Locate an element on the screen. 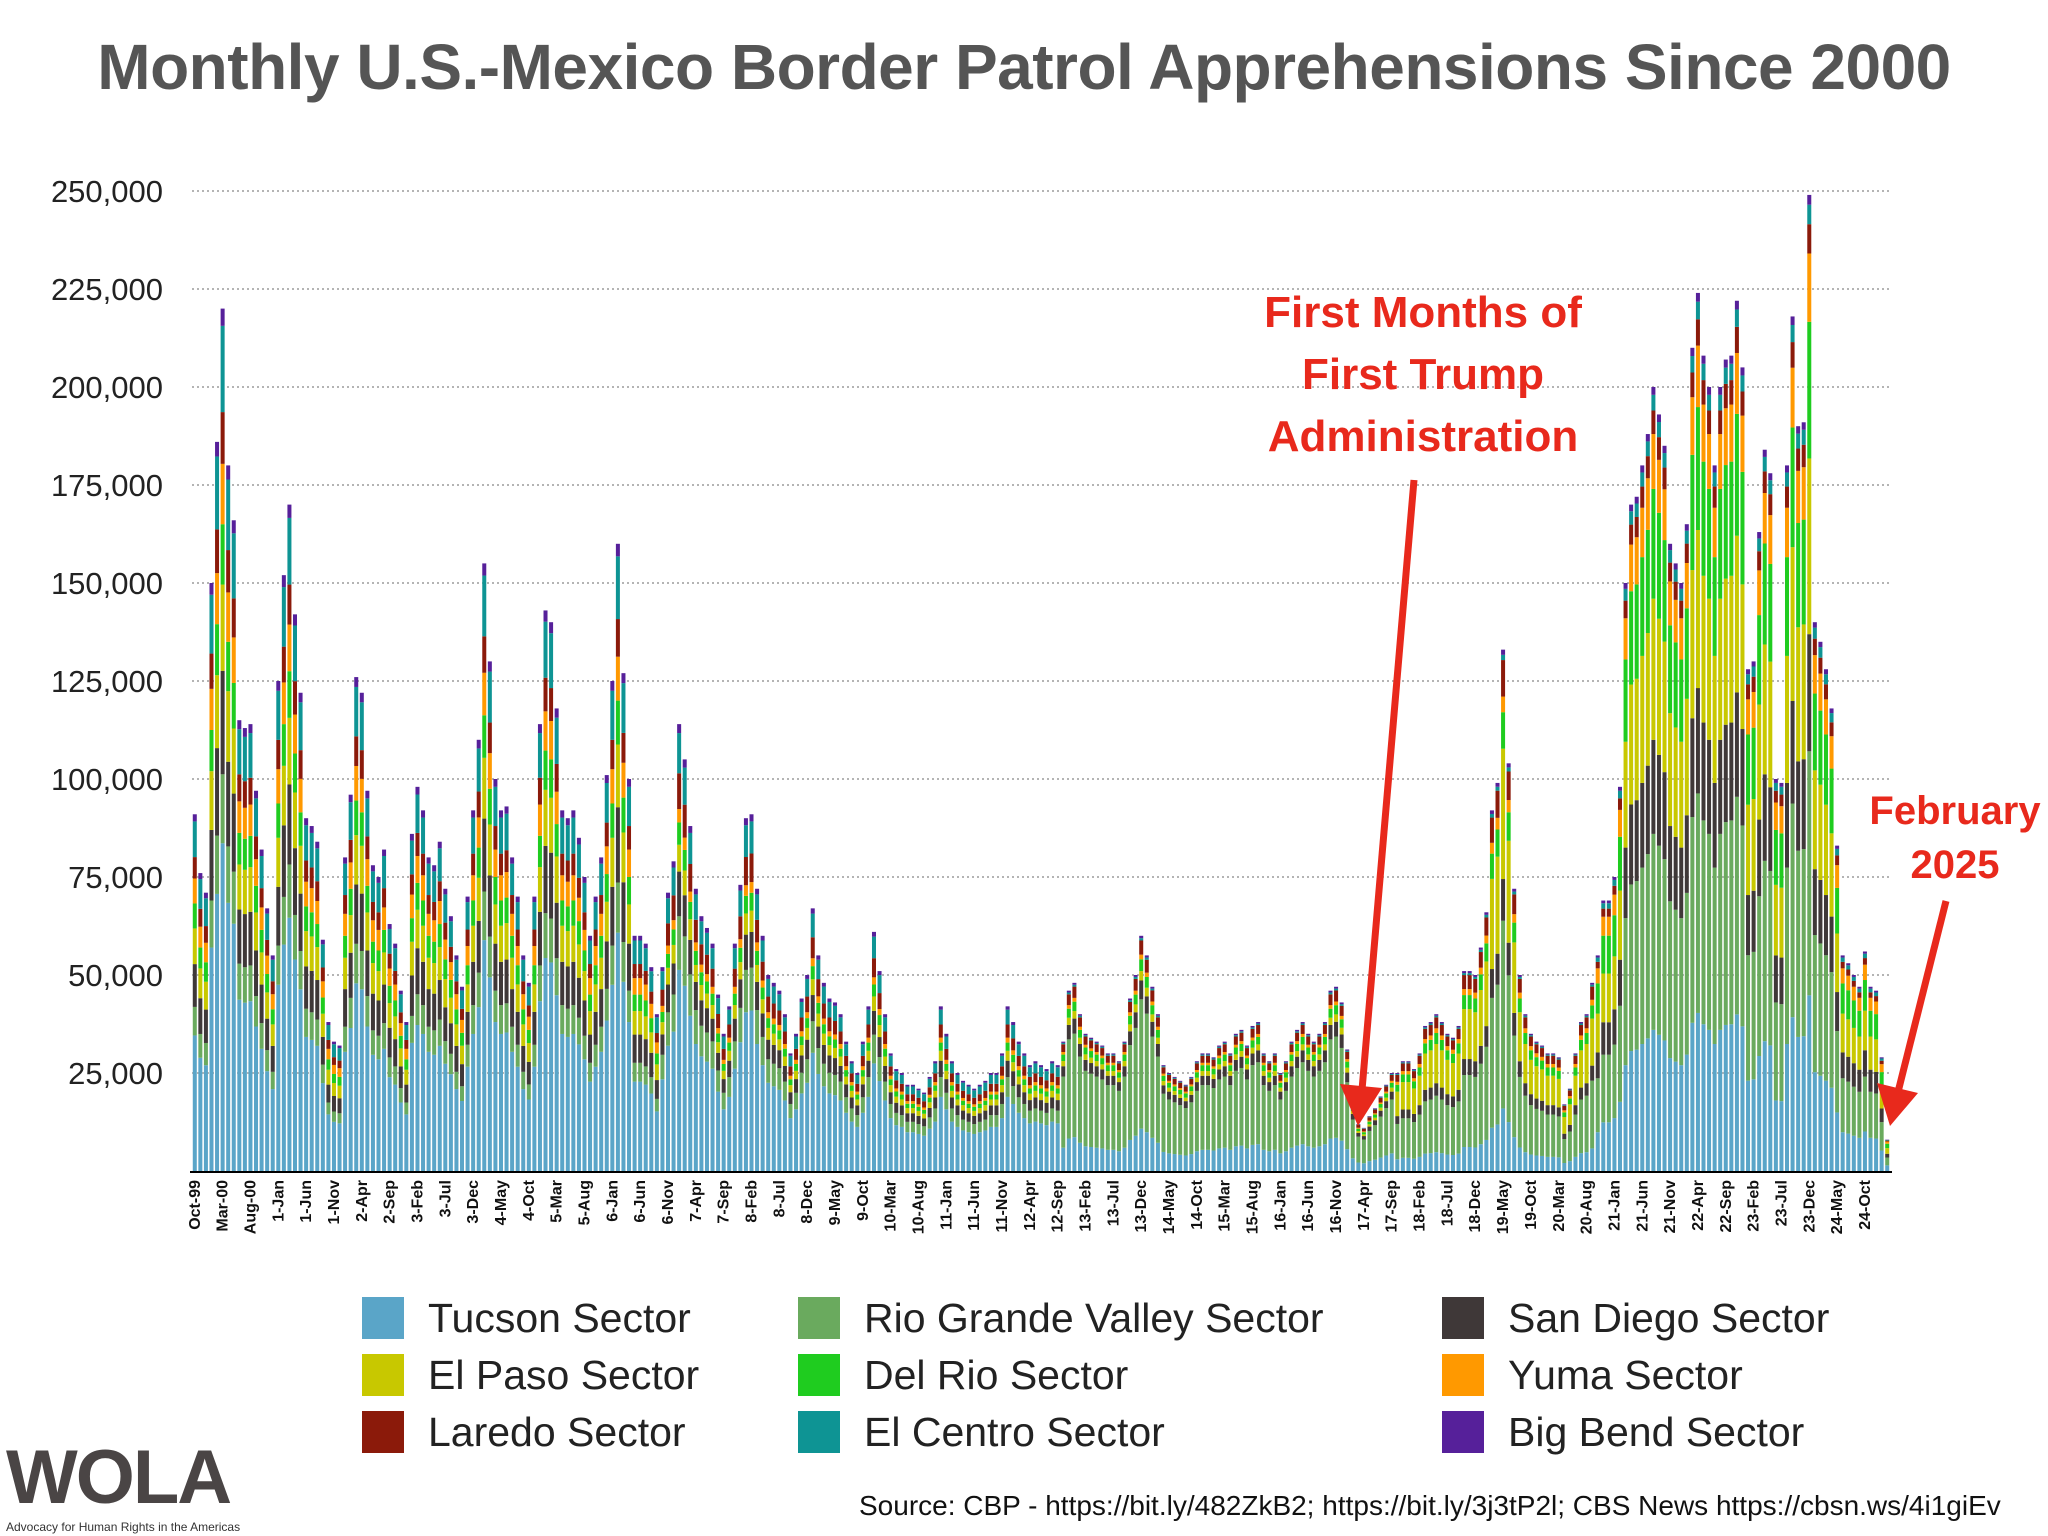 This screenshot has width=2048, height=1536. x-tick-label: 18-Feb is located at coordinates (1420, 1206).